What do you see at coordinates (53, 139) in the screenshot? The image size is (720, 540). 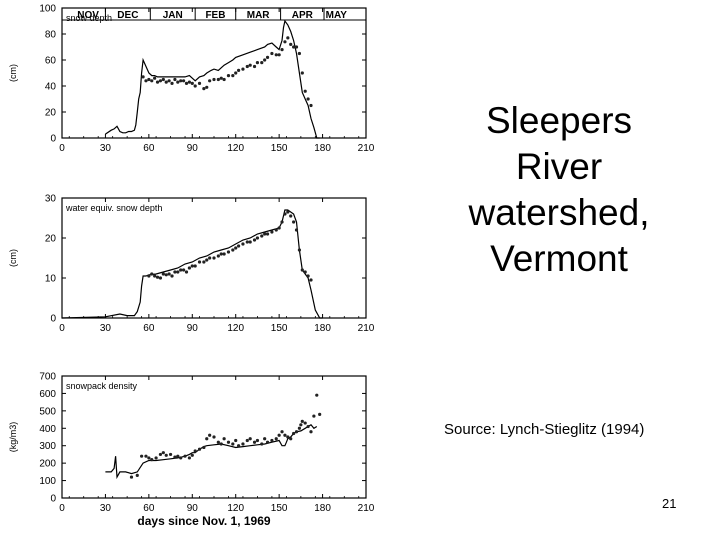 I see `chart-1-ytick-label: 0` at bounding box center [53, 139].